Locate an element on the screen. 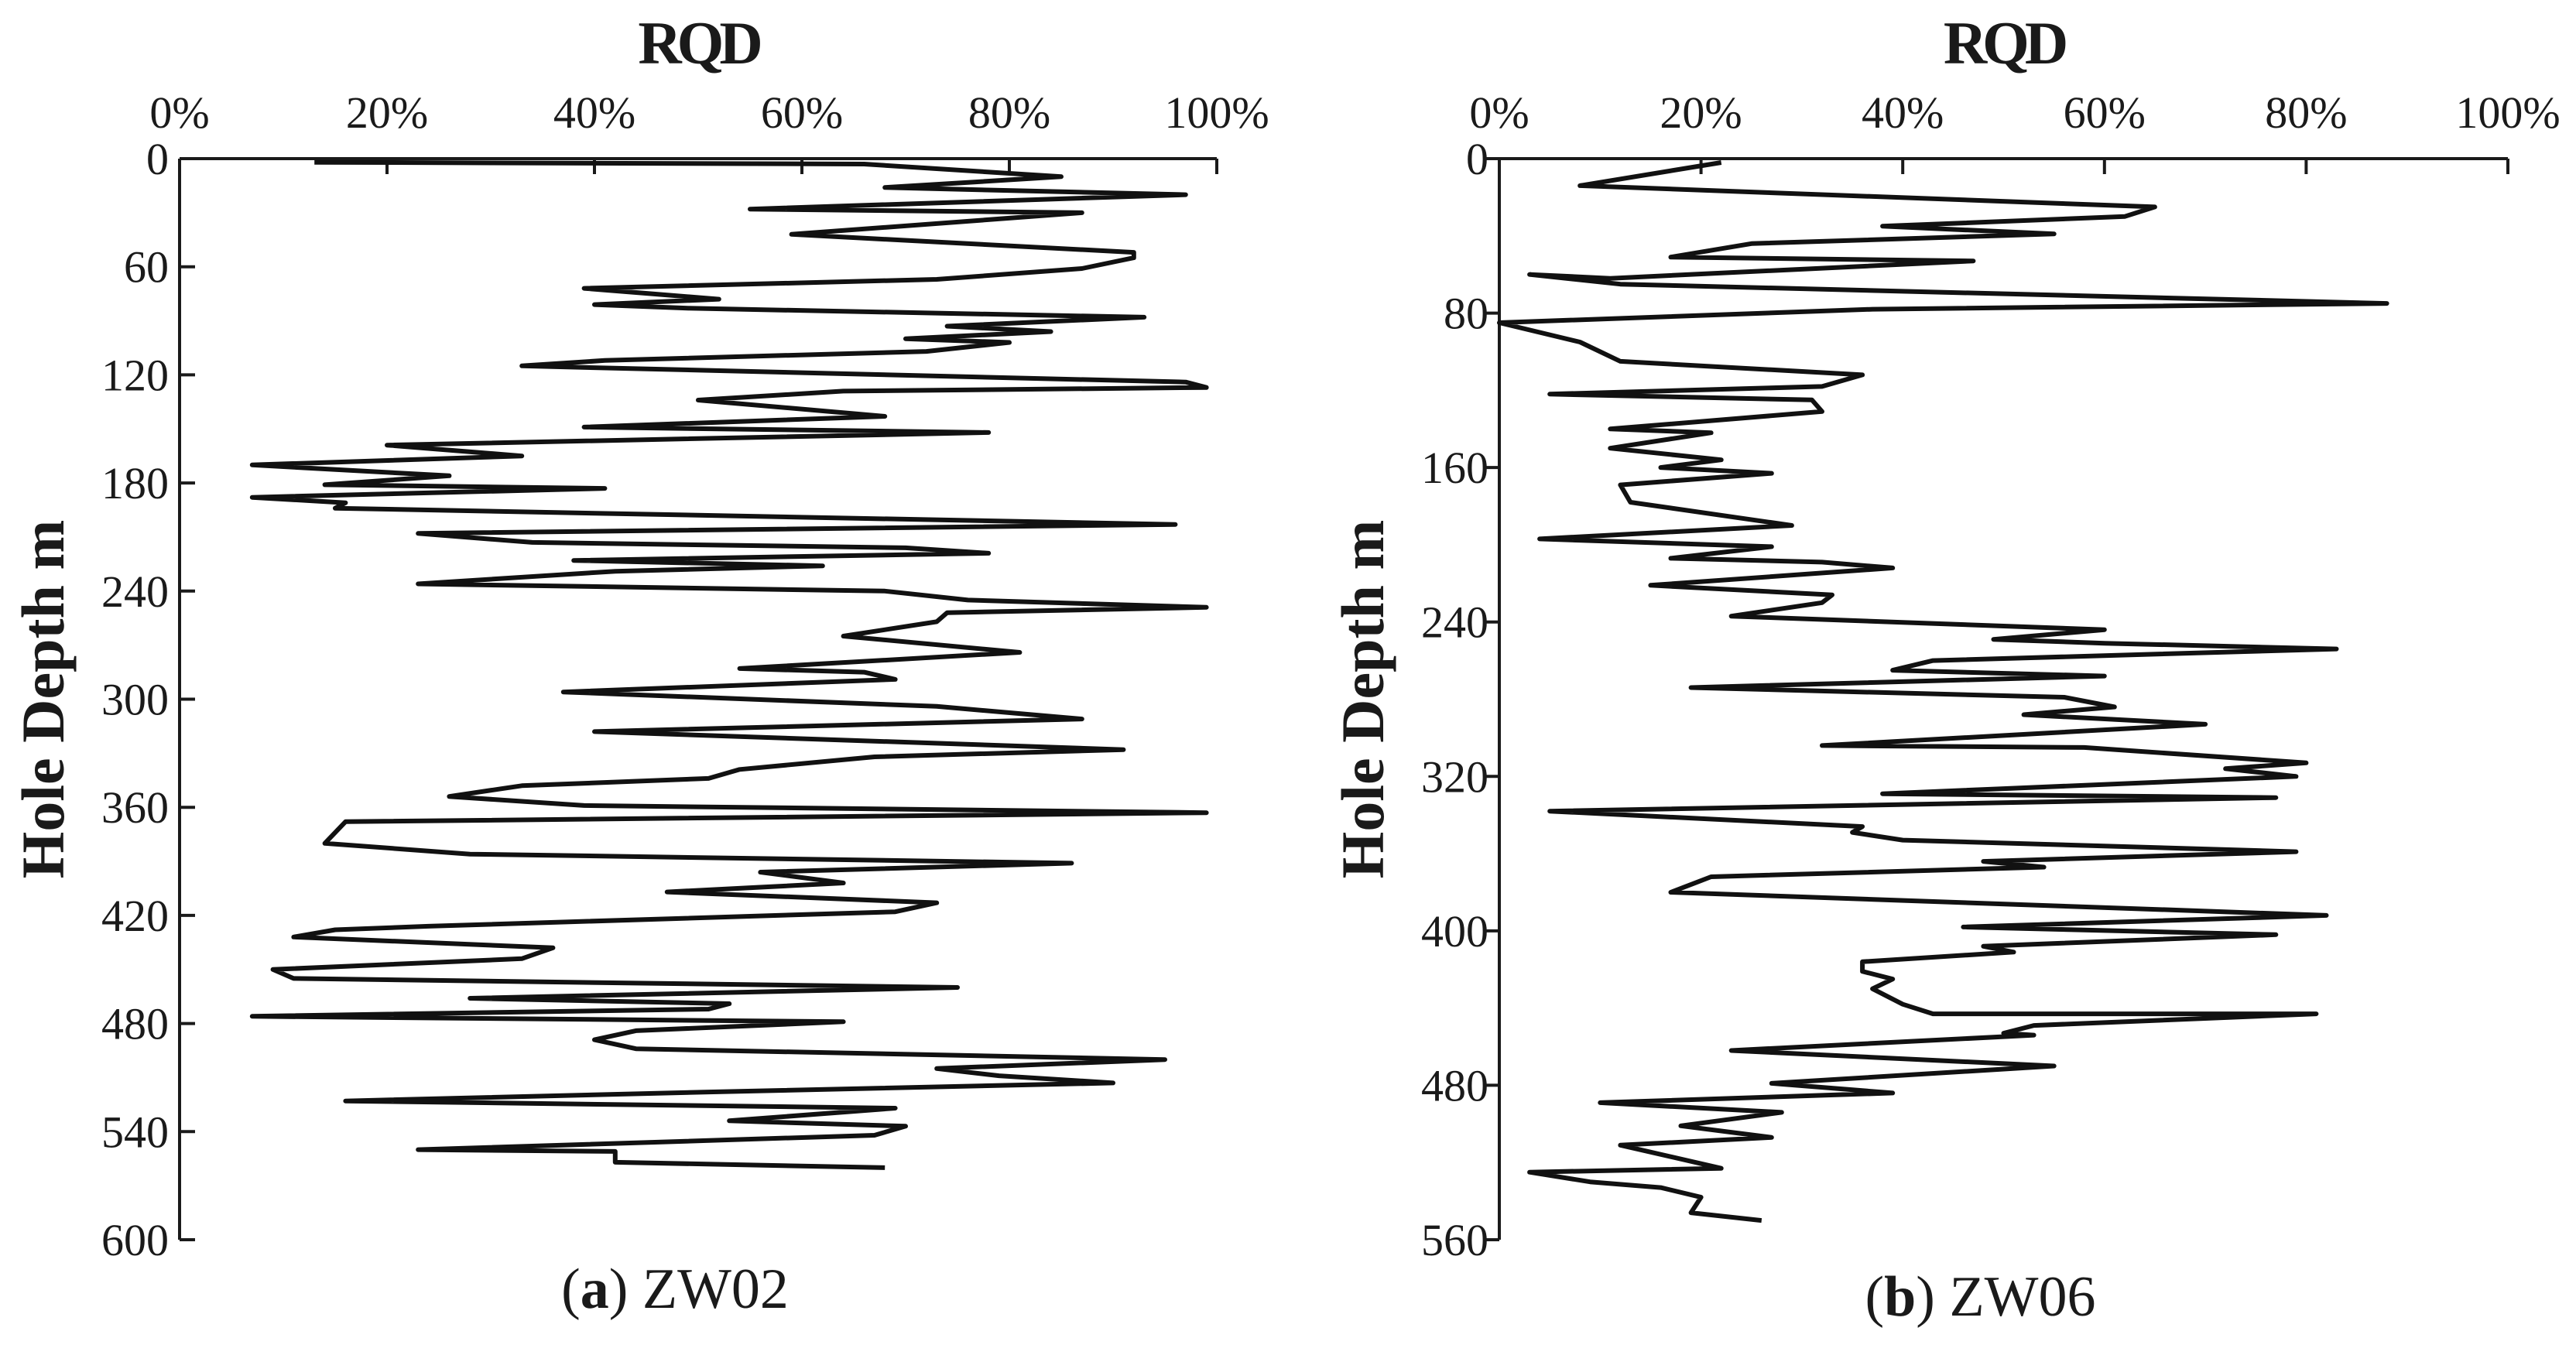  panel-caption: (a) ZW02 is located at coordinates (675, 1289).